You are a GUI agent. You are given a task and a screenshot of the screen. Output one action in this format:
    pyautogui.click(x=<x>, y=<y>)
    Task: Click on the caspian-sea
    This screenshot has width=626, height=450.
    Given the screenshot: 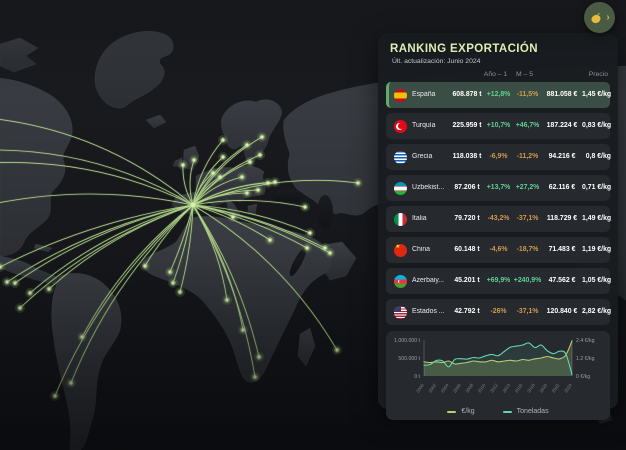 What is the action you would take?
    pyautogui.click(x=325, y=212)
    